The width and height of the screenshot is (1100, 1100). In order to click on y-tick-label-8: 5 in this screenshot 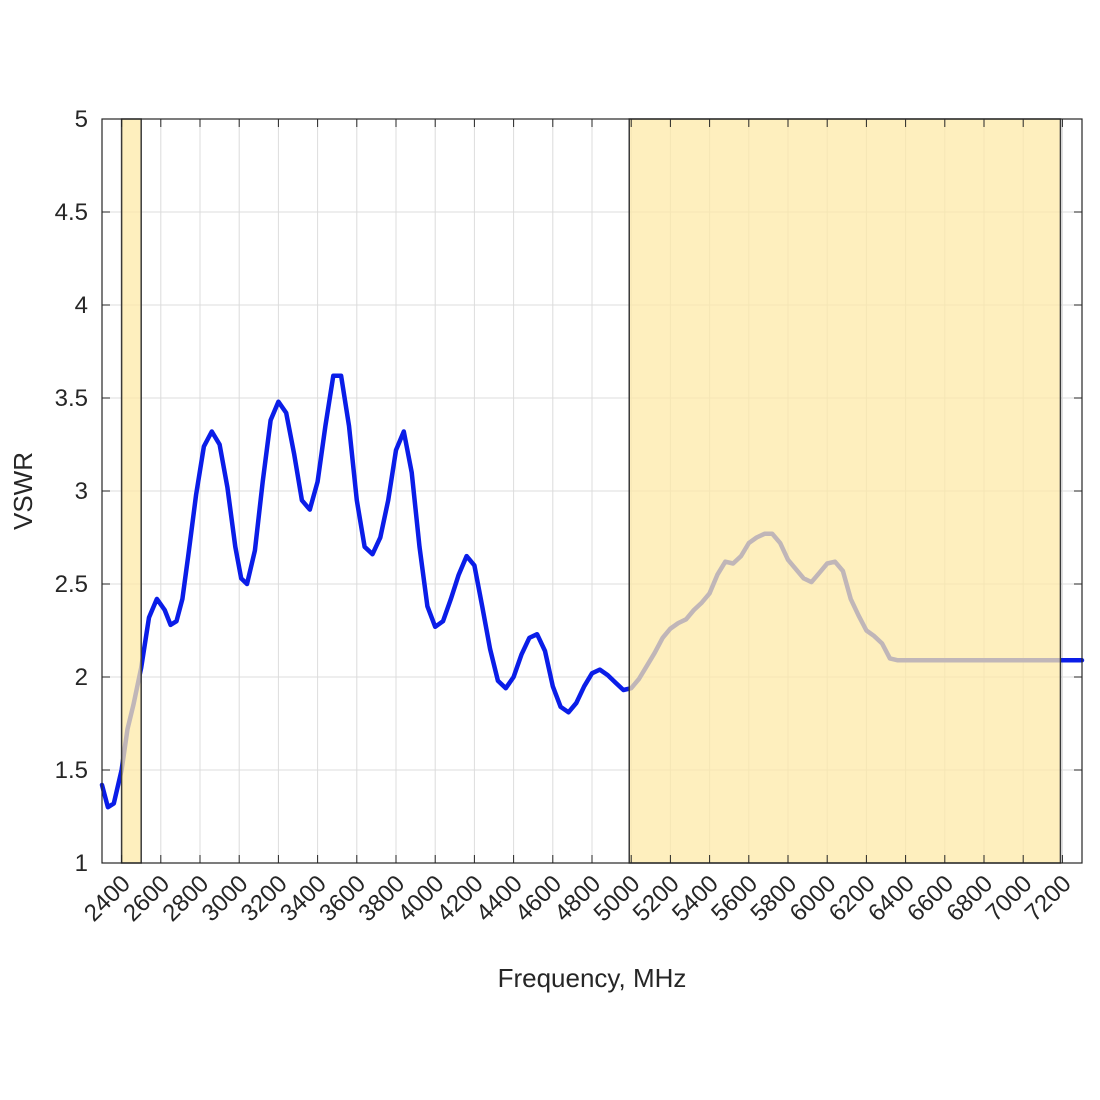, I will do `click(81, 119)`.